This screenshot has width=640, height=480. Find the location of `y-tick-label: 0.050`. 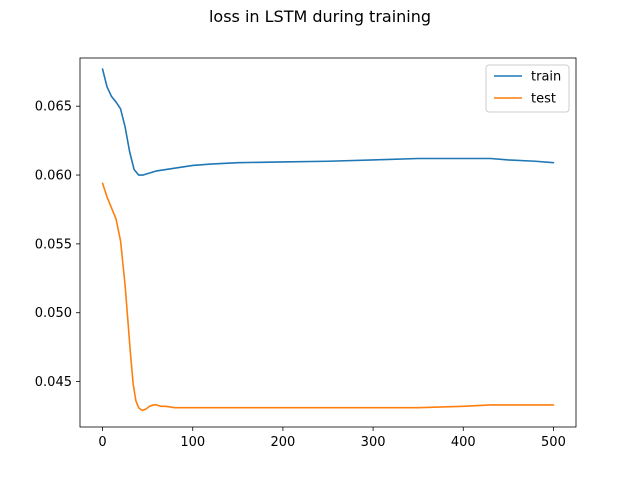

y-tick-label: 0.050 is located at coordinates (53, 313).